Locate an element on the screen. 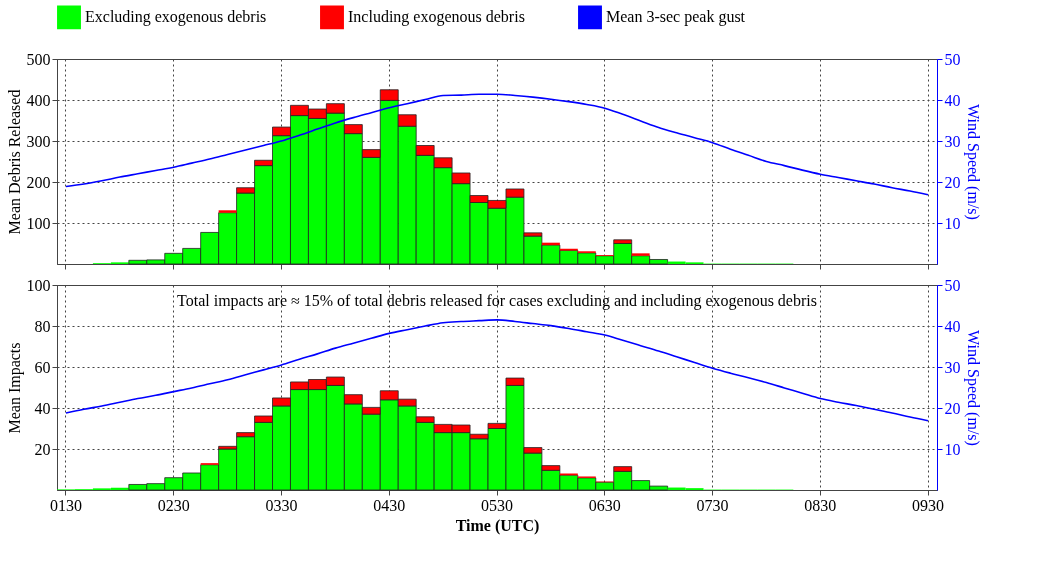  y-tick-label: 400 is located at coordinates (38, 100).